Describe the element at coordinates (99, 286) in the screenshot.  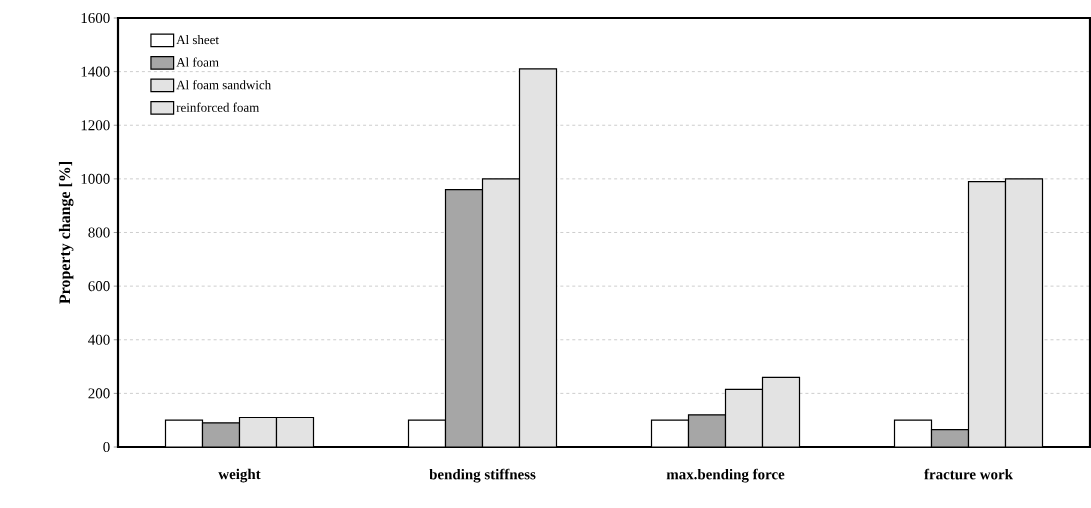
I see `y-tick-label: 600` at that location.